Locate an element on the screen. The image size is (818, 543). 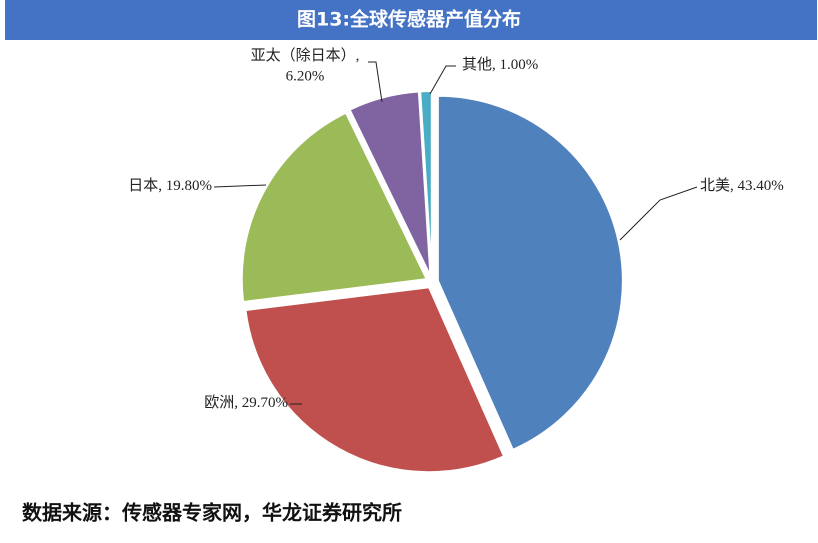
data-label: 亚太（除日本）, is located at coordinates (305, 55).